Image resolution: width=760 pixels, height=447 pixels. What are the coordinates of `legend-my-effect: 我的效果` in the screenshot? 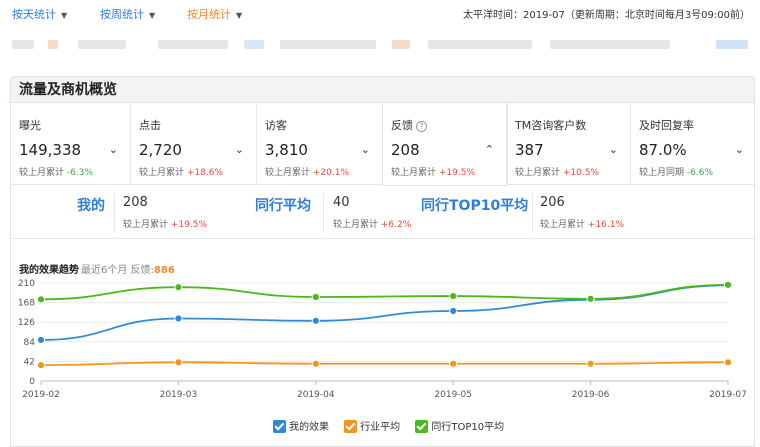 It's located at (301, 425).